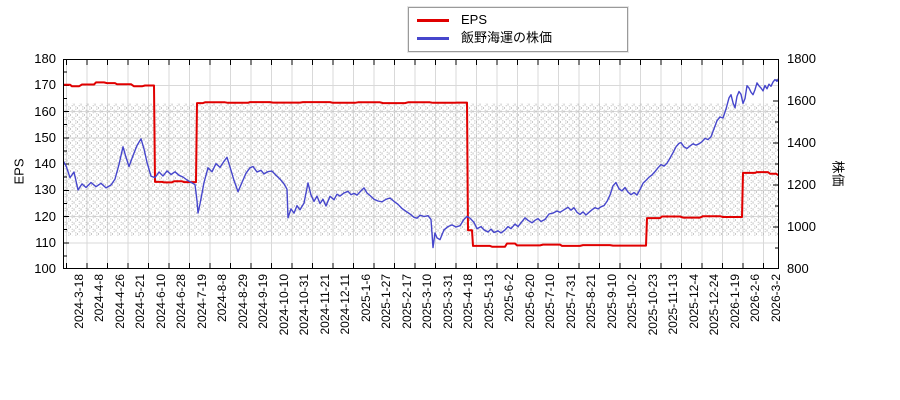 This screenshot has height=400, width=900. I want to click on left-axis-tick-label: 150, so click(45, 137).